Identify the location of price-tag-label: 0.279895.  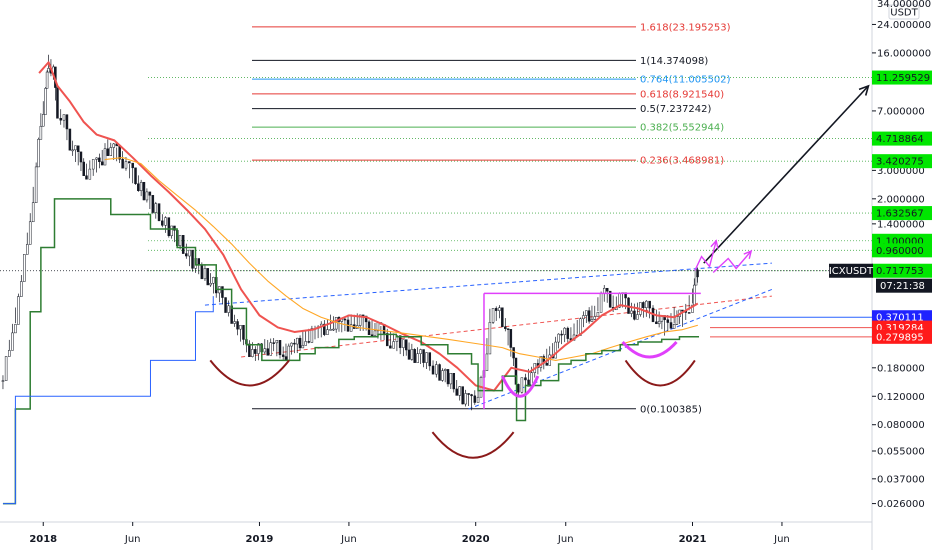
(900, 337).